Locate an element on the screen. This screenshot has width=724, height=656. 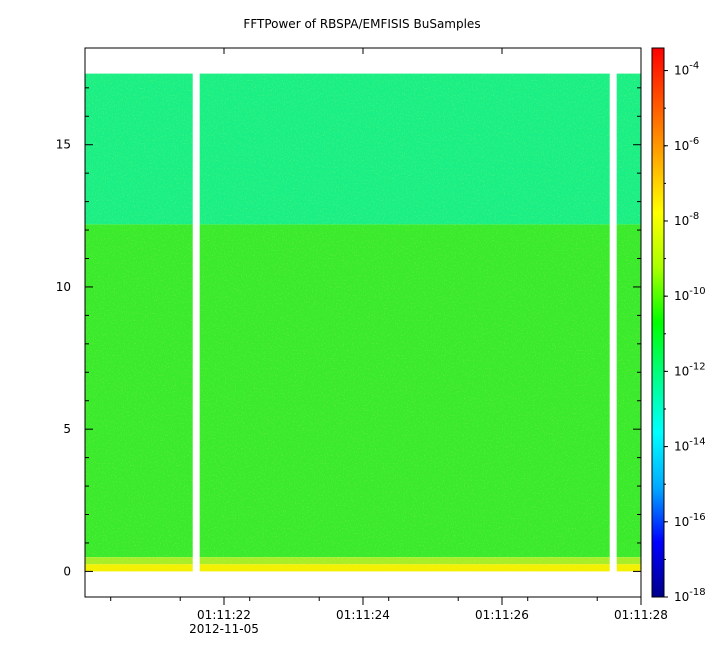
colorbar-tick-label: 10⁻¹⁸ is located at coordinates (690, 595).